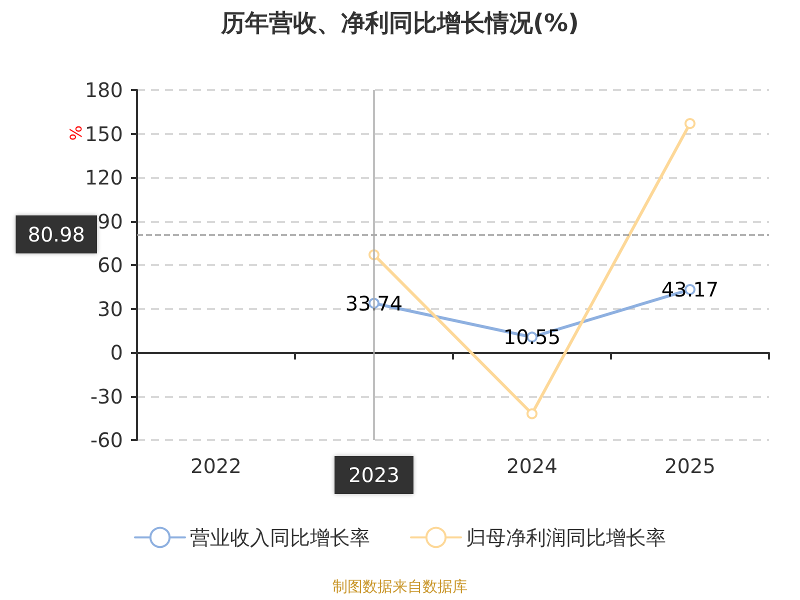  Describe the element at coordinates (532, 337) in the screenshot. I see `data-label: 10.55` at that location.